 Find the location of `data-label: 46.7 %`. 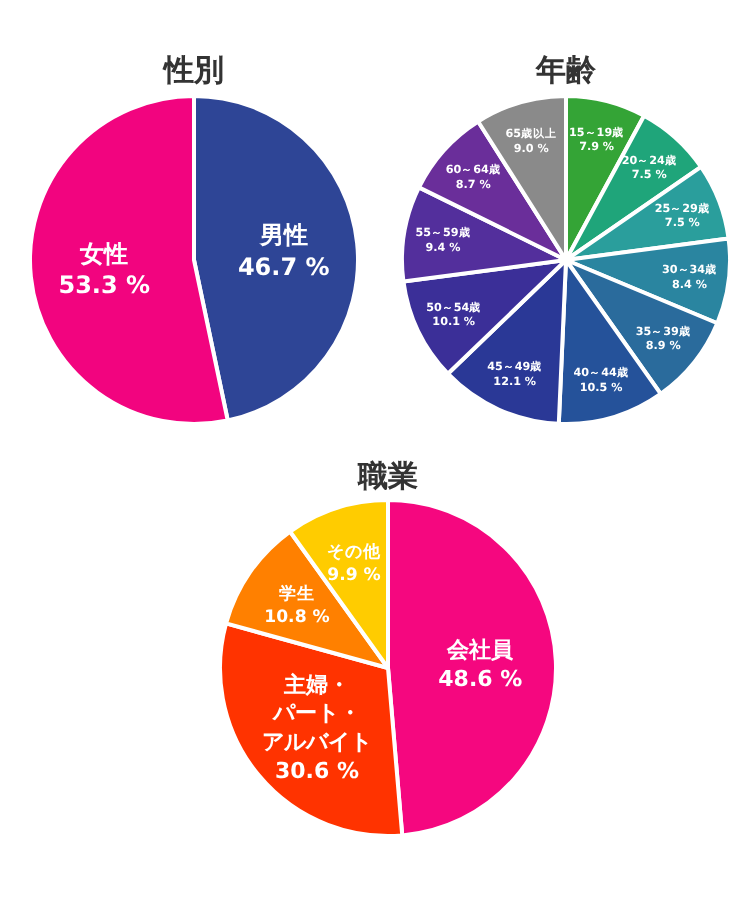

data-label: 46.7 % is located at coordinates (283, 266).